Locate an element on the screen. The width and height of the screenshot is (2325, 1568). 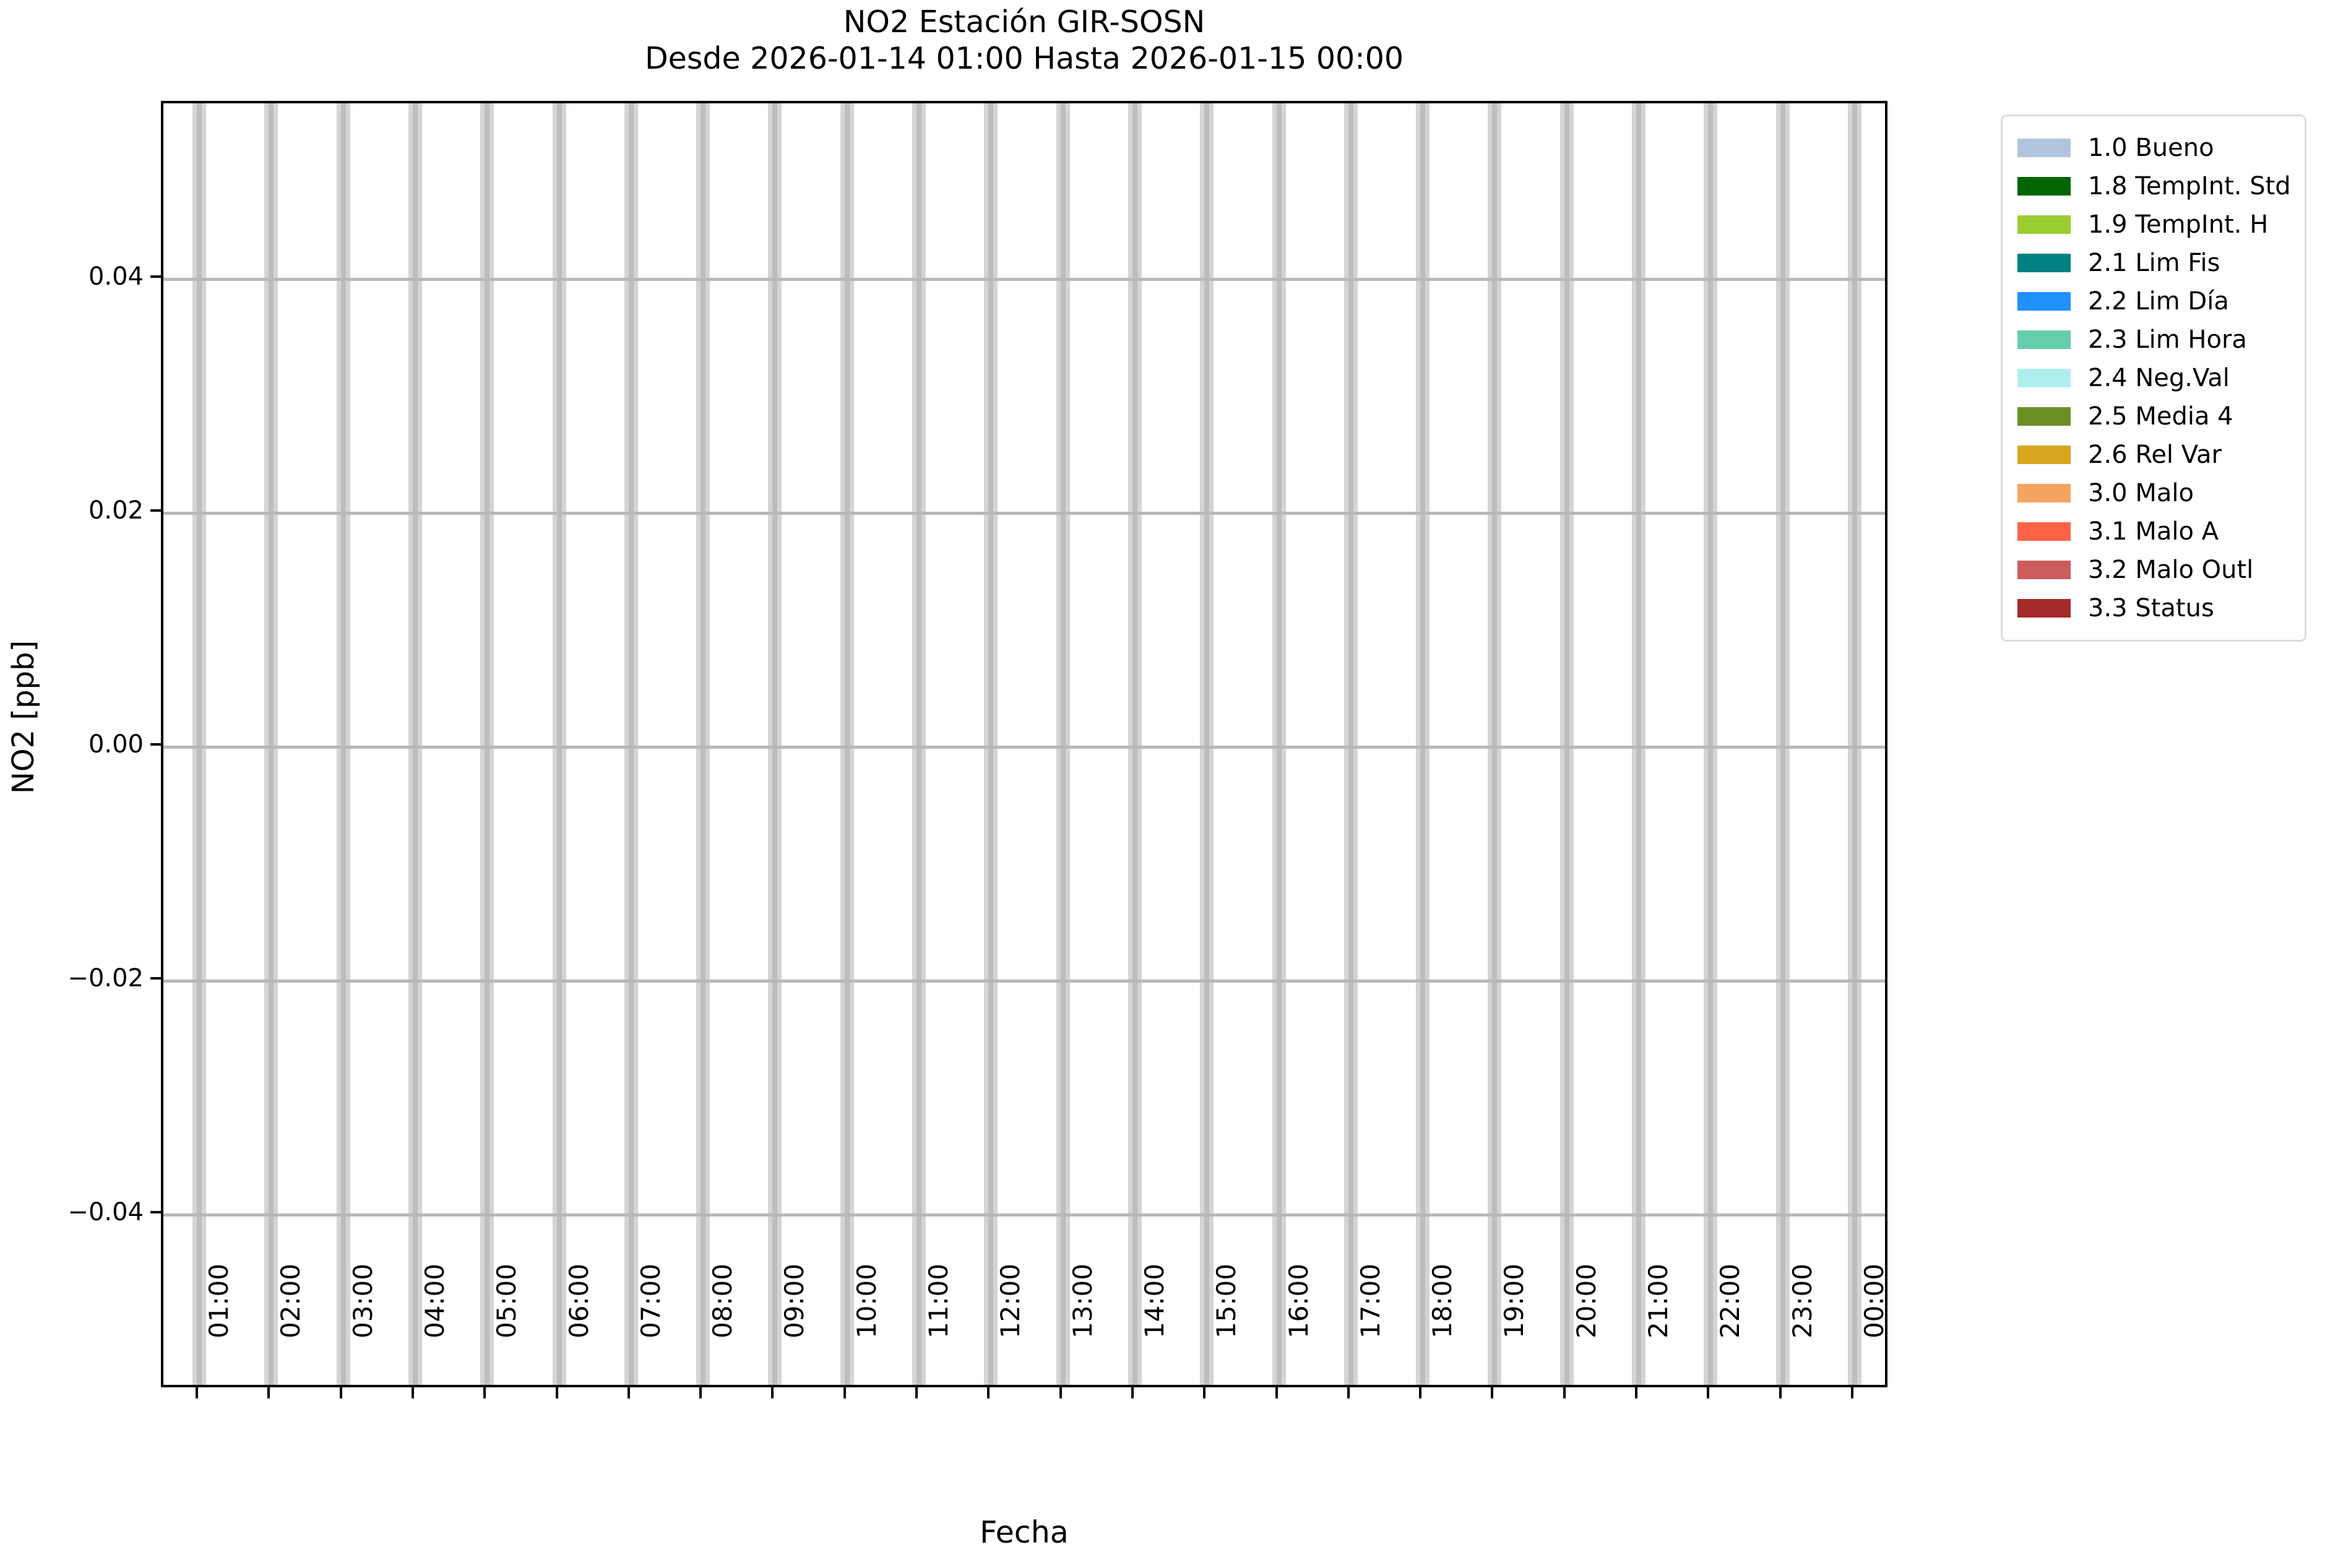
legend-item: 2.3 Lim Hora is located at coordinates (2155, 340).